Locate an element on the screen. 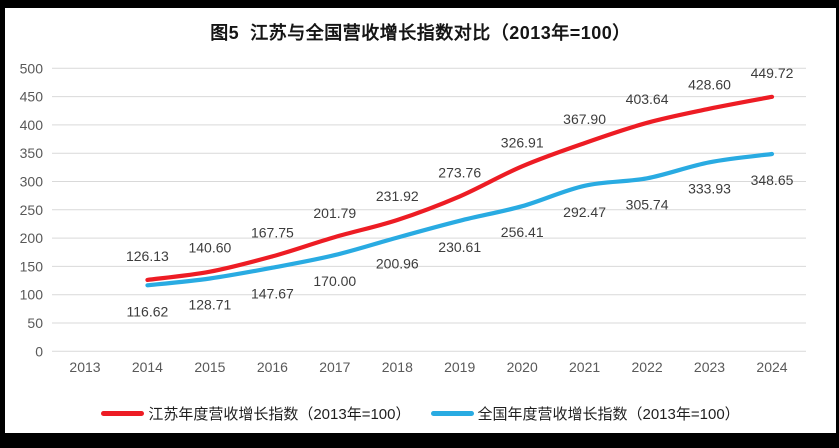 The height and width of the screenshot is (448, 839). data-label: 428.60 is located at coordinates (709, 85).